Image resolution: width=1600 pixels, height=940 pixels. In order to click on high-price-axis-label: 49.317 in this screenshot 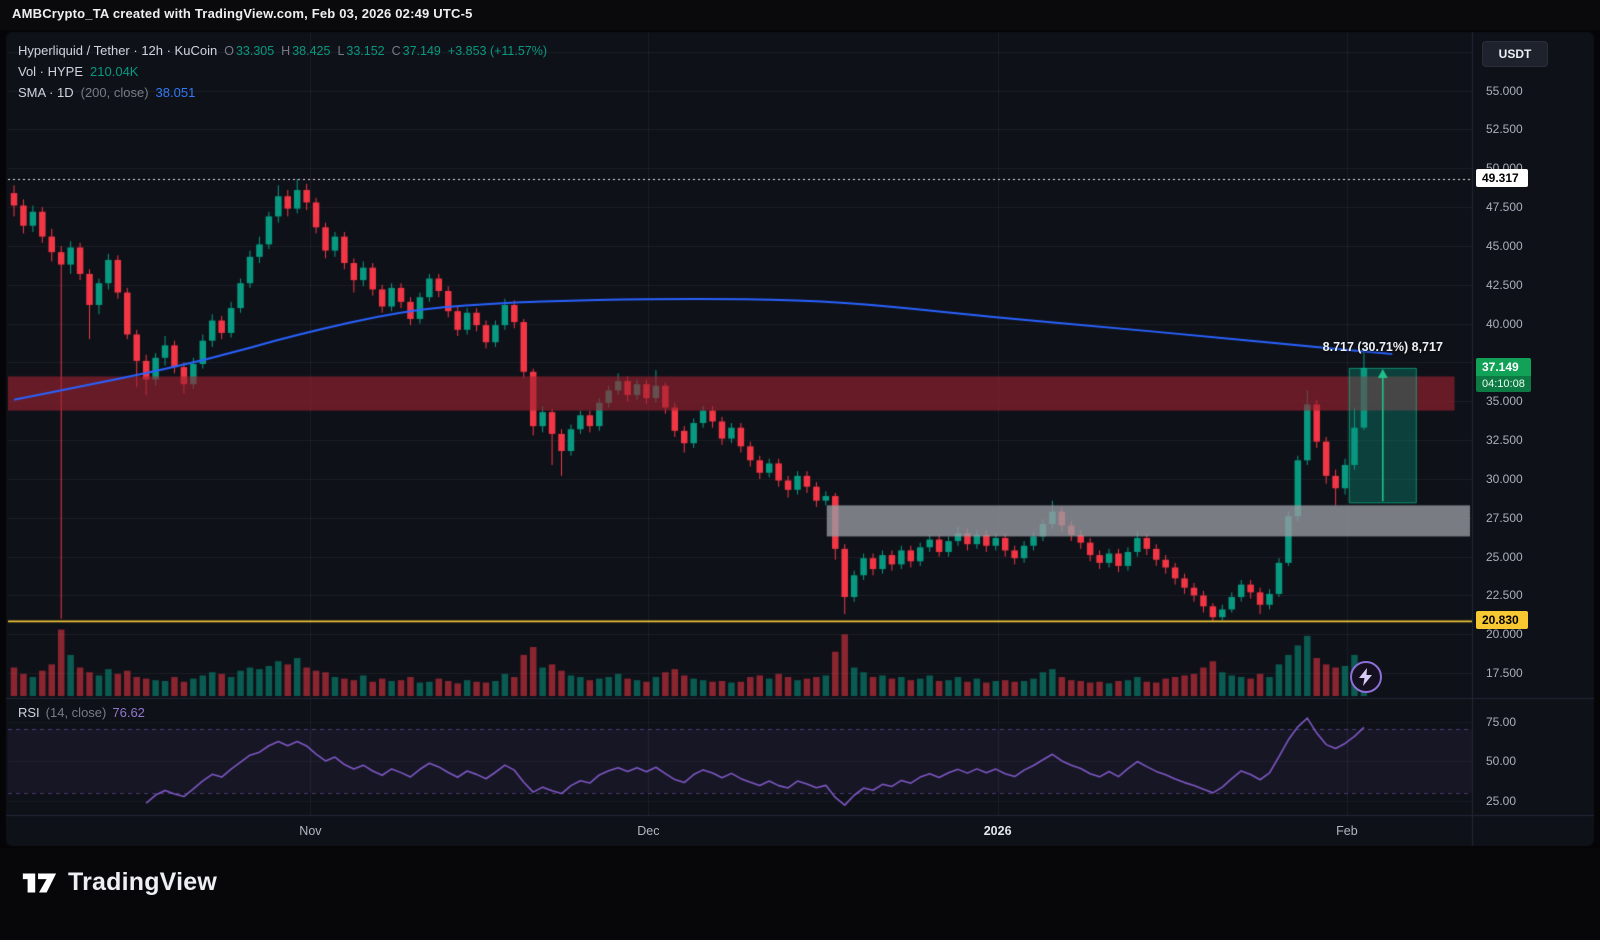, I will do `click(1502, 177)`.